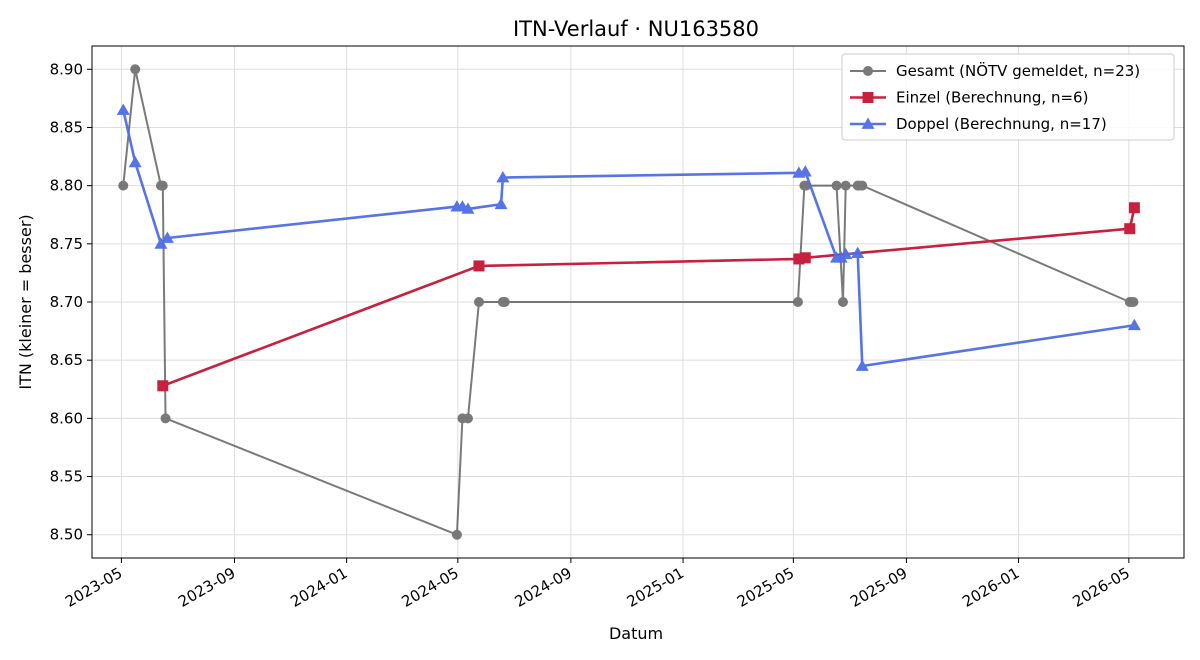 The height and width of the screenshot is (660, 1200). Describe the element at coordinates (66, 127) in the screenshot. I see `y-tick-label: 8.85` at that location.